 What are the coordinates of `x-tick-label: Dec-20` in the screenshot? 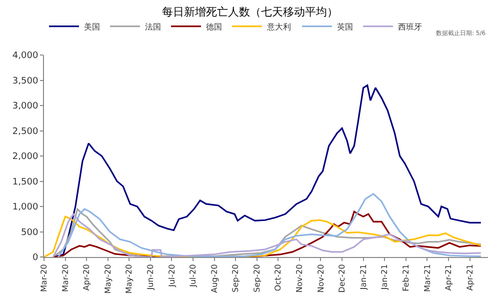 It's located at (342, 278).